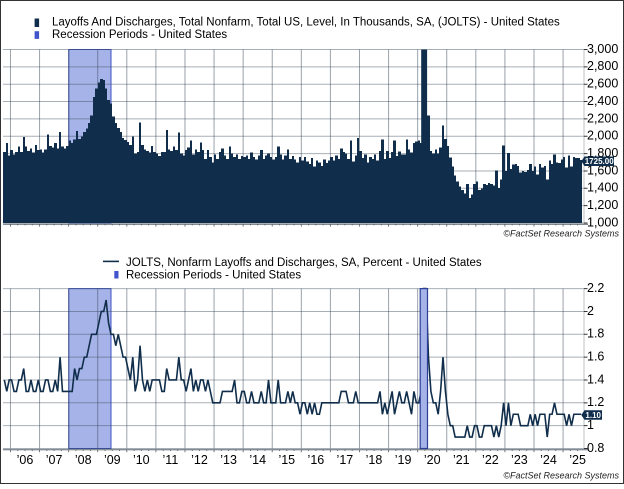 The width and height of the screenshot is (624, 489). I want to click on svg-text: 1.4, so click(595, 379).